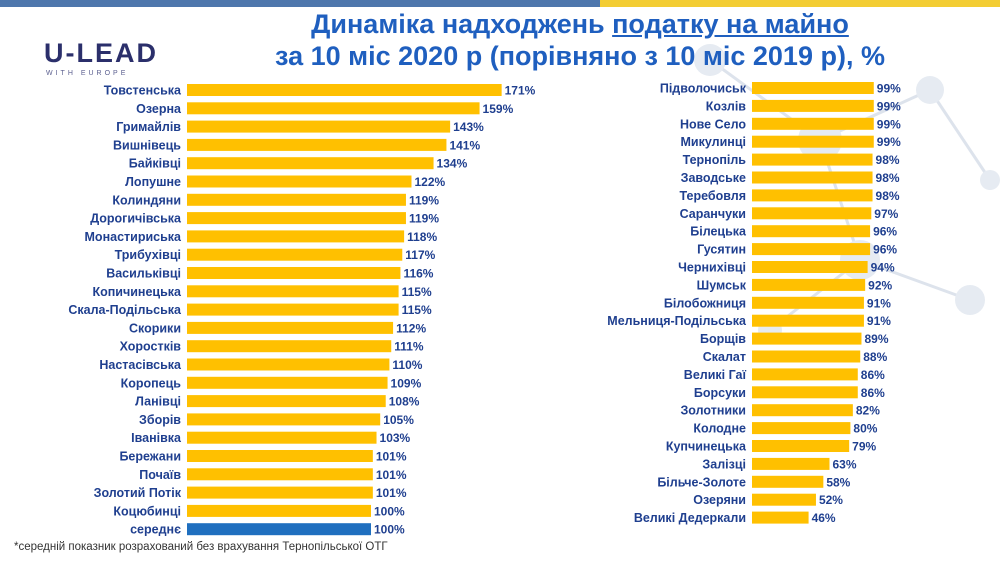  Describe the element at coordinates (701, 482) in the screenshot. I see `right-chart-category-label: Більче-Золоте` at that location.